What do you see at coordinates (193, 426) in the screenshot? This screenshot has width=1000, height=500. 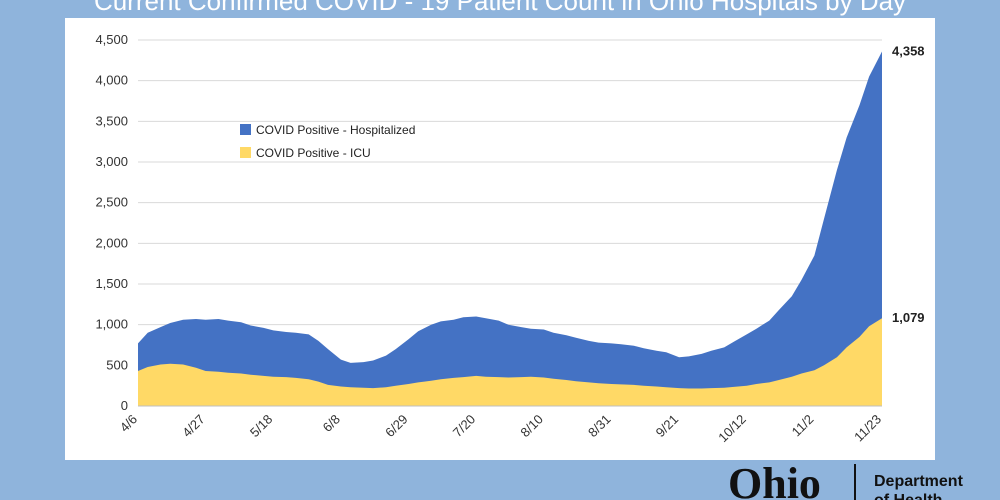 I see `x-tick-label: 4/27` at bounding box center [193, 426].